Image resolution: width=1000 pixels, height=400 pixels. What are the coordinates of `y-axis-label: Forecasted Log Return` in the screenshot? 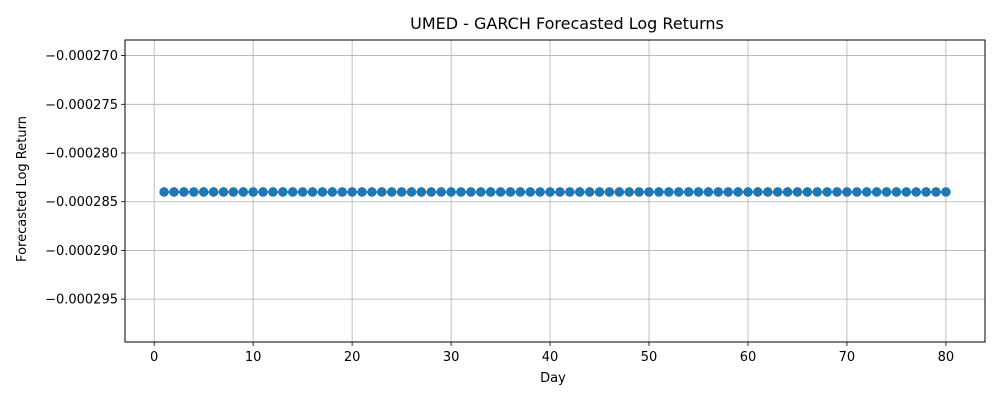 It's located at (22, 189).